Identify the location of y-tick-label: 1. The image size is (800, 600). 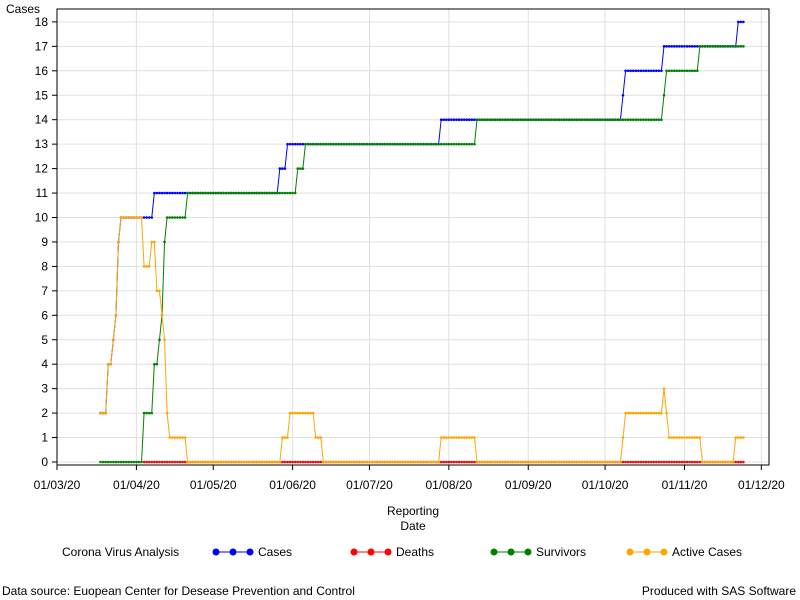
(44, 438).